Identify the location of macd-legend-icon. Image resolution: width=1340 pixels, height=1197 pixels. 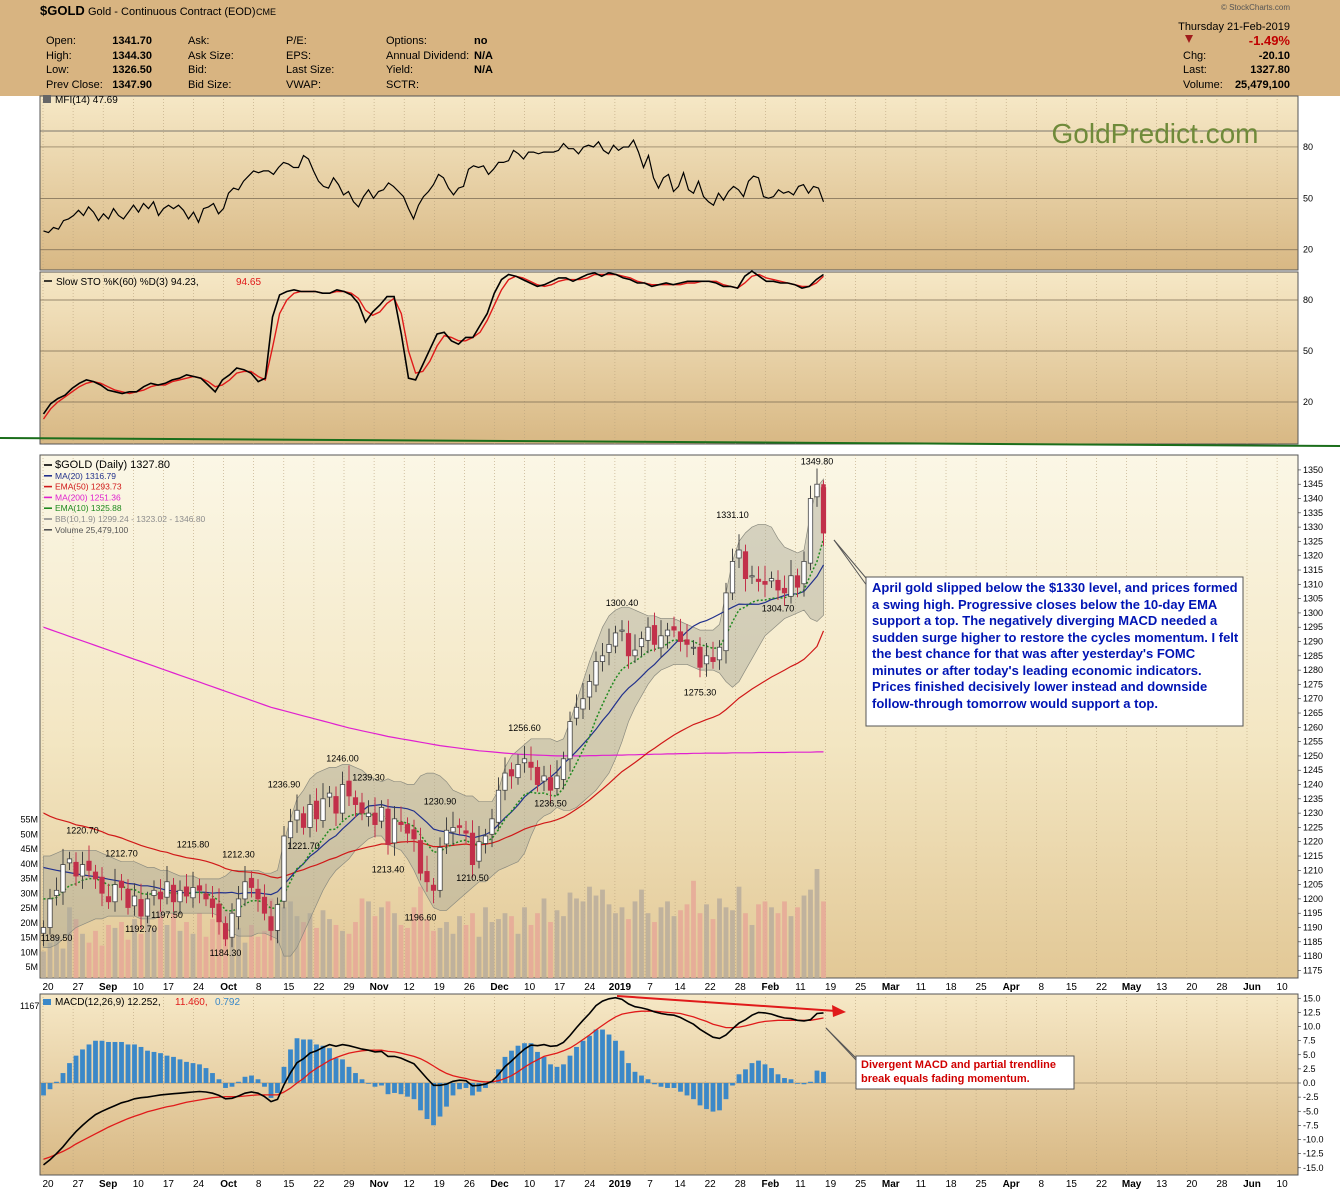
(47, 1002).